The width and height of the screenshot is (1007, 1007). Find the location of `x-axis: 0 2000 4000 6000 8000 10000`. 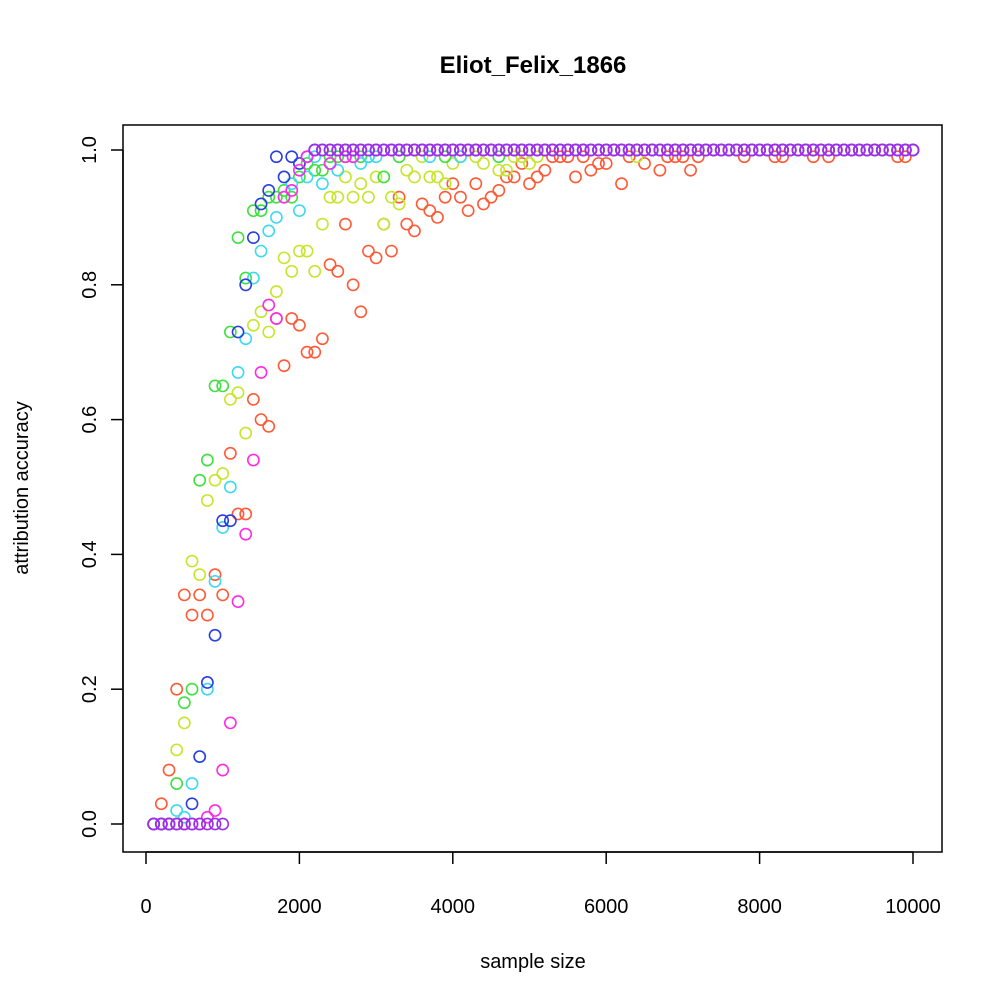

x-axis: 0 2000 4000 6000 8000 10000 is located at coordinates (540, 884).